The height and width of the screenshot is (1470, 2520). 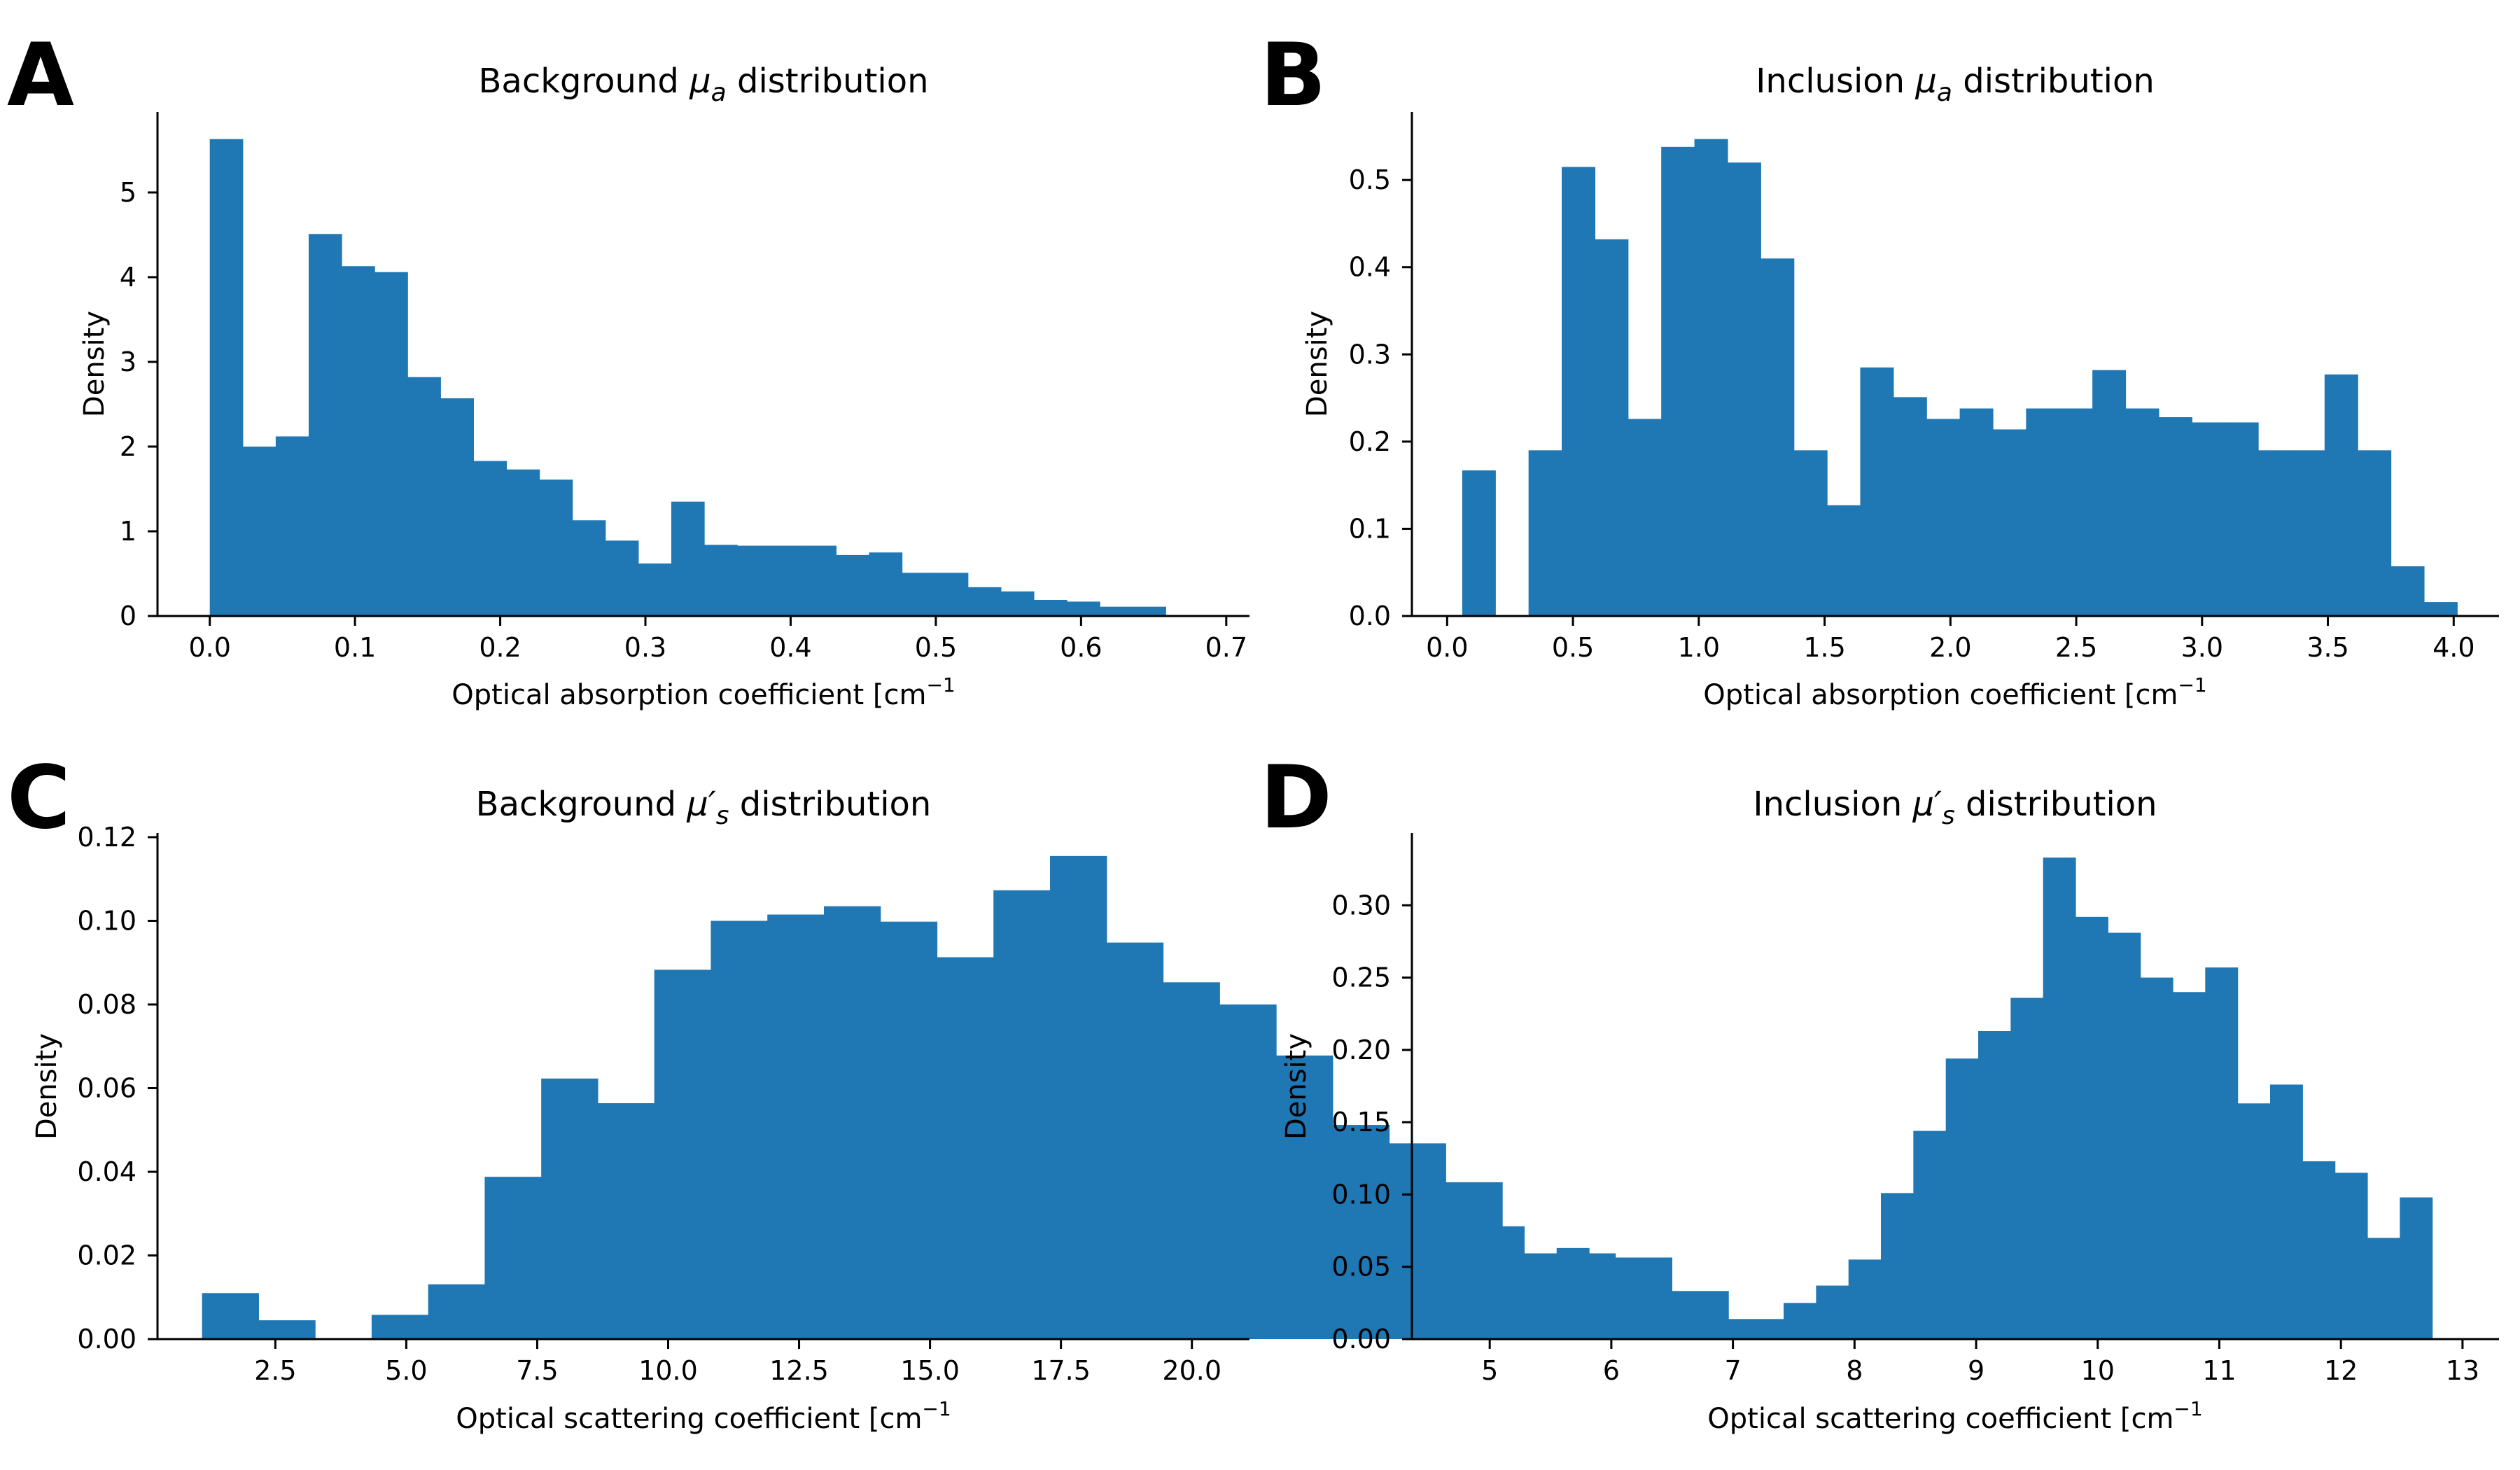 What do you see at coordinates (106, 837) in the screenshot?
I see `y-tick-label: 0.12` at bounding box center [106, 837].